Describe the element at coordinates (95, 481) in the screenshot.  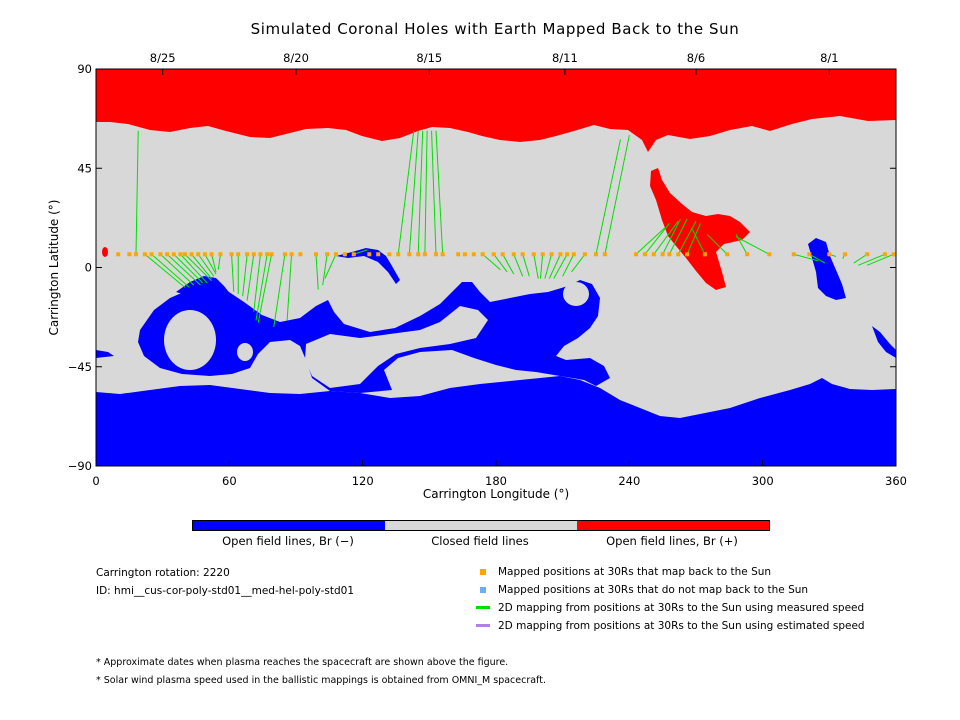
I see `x-tick-label: 0` at that location.